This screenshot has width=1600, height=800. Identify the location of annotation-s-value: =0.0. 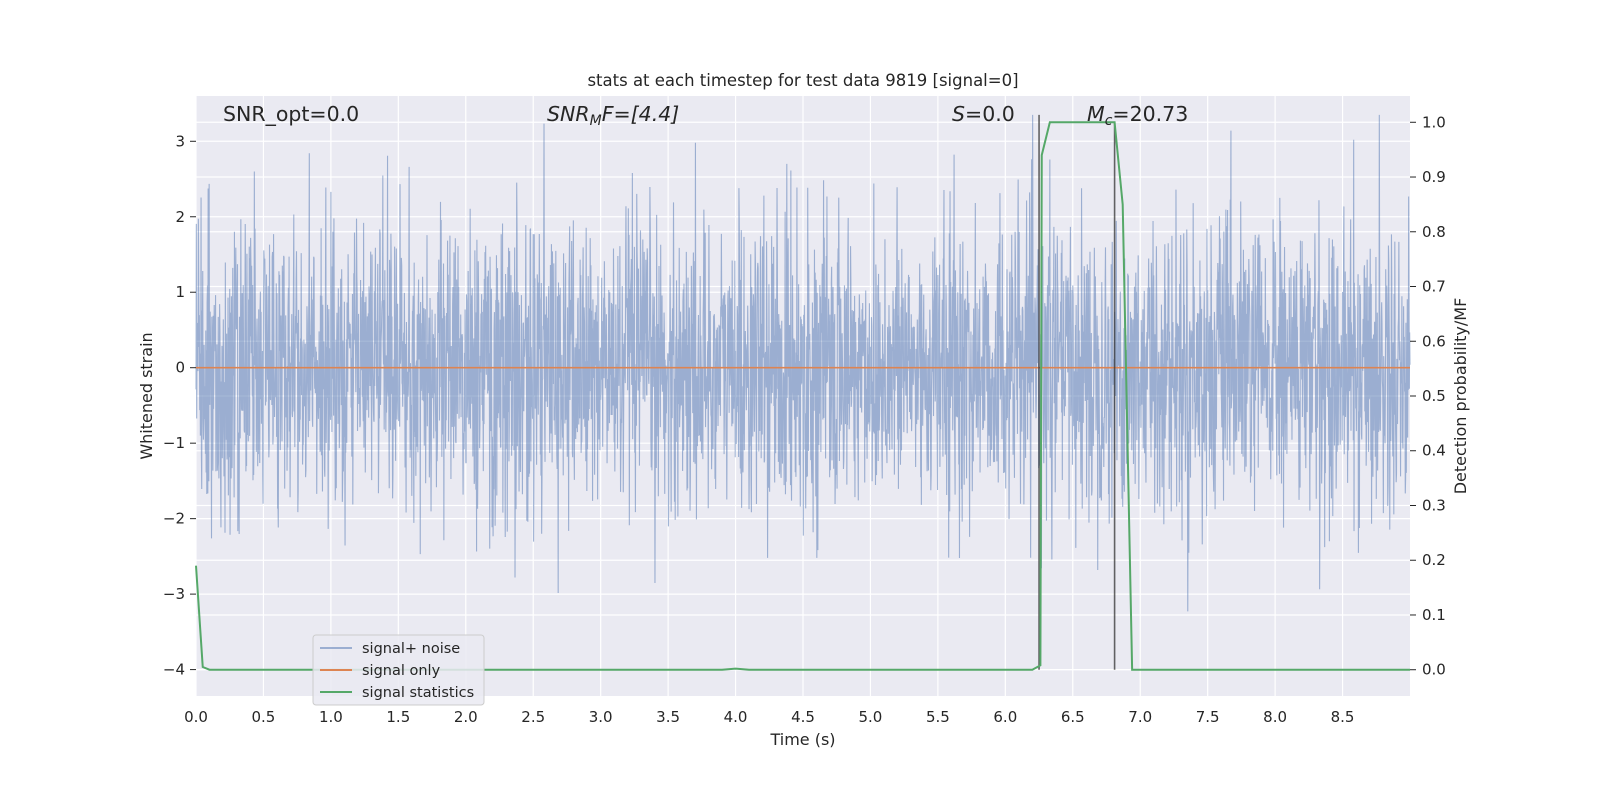
(990, 114).